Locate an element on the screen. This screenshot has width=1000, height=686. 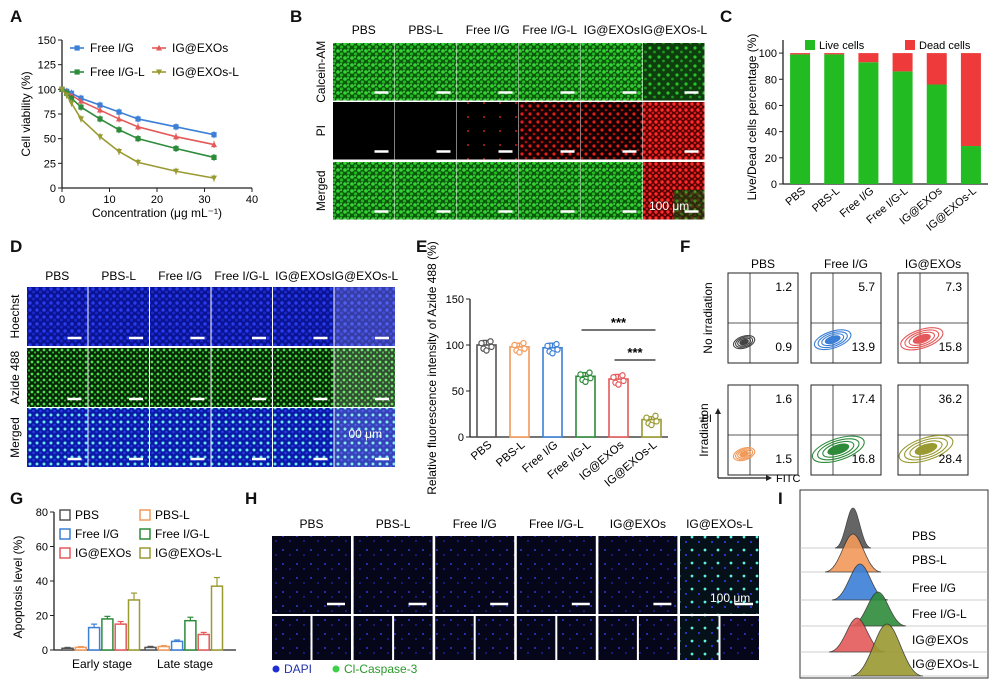
column-label: IG@EXOs is located at coordinates (612, 30).